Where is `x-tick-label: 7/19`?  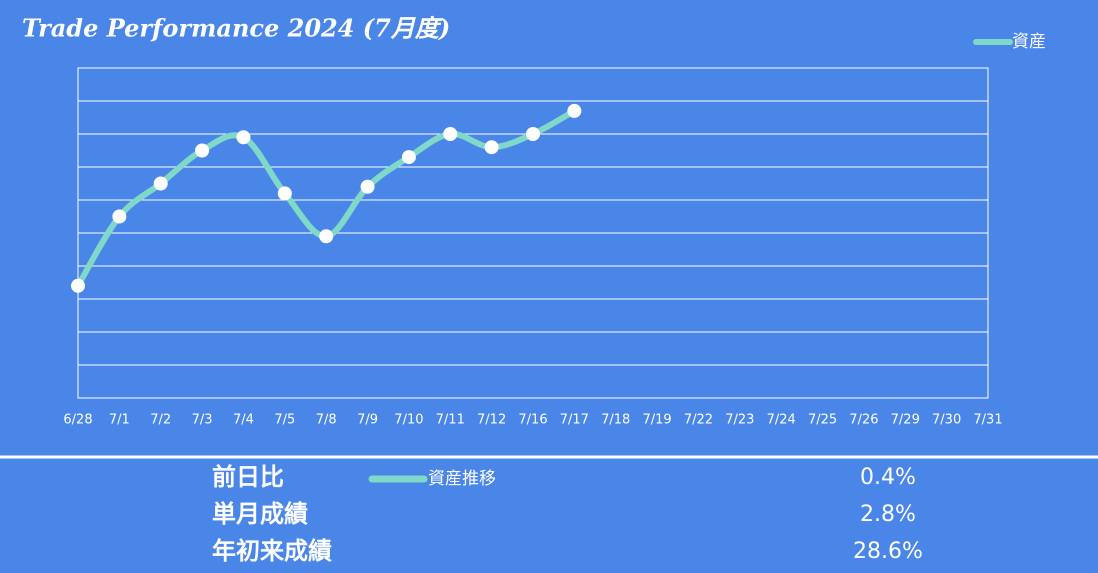 x-tick-label: 7/19 is located at coordinates (656, 420).